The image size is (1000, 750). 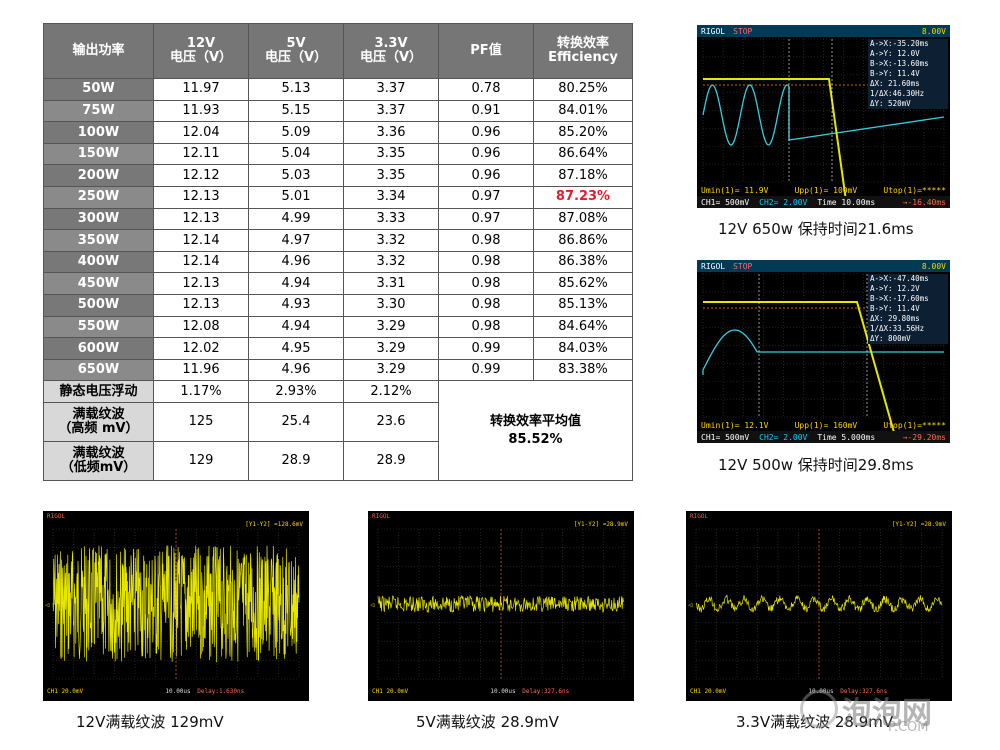 What do you see at coordinates (98, 197) in the screenshot?
I see `cell-power: 250W` at bounding box center [98, 197].